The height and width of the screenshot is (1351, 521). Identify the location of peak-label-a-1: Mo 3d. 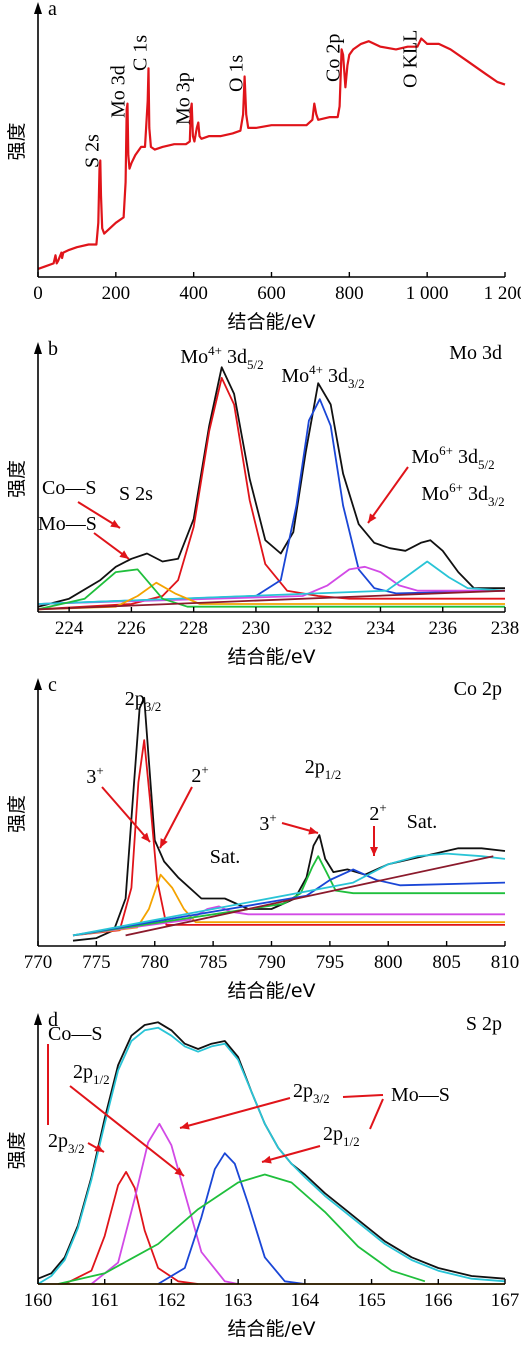
(119, 91).